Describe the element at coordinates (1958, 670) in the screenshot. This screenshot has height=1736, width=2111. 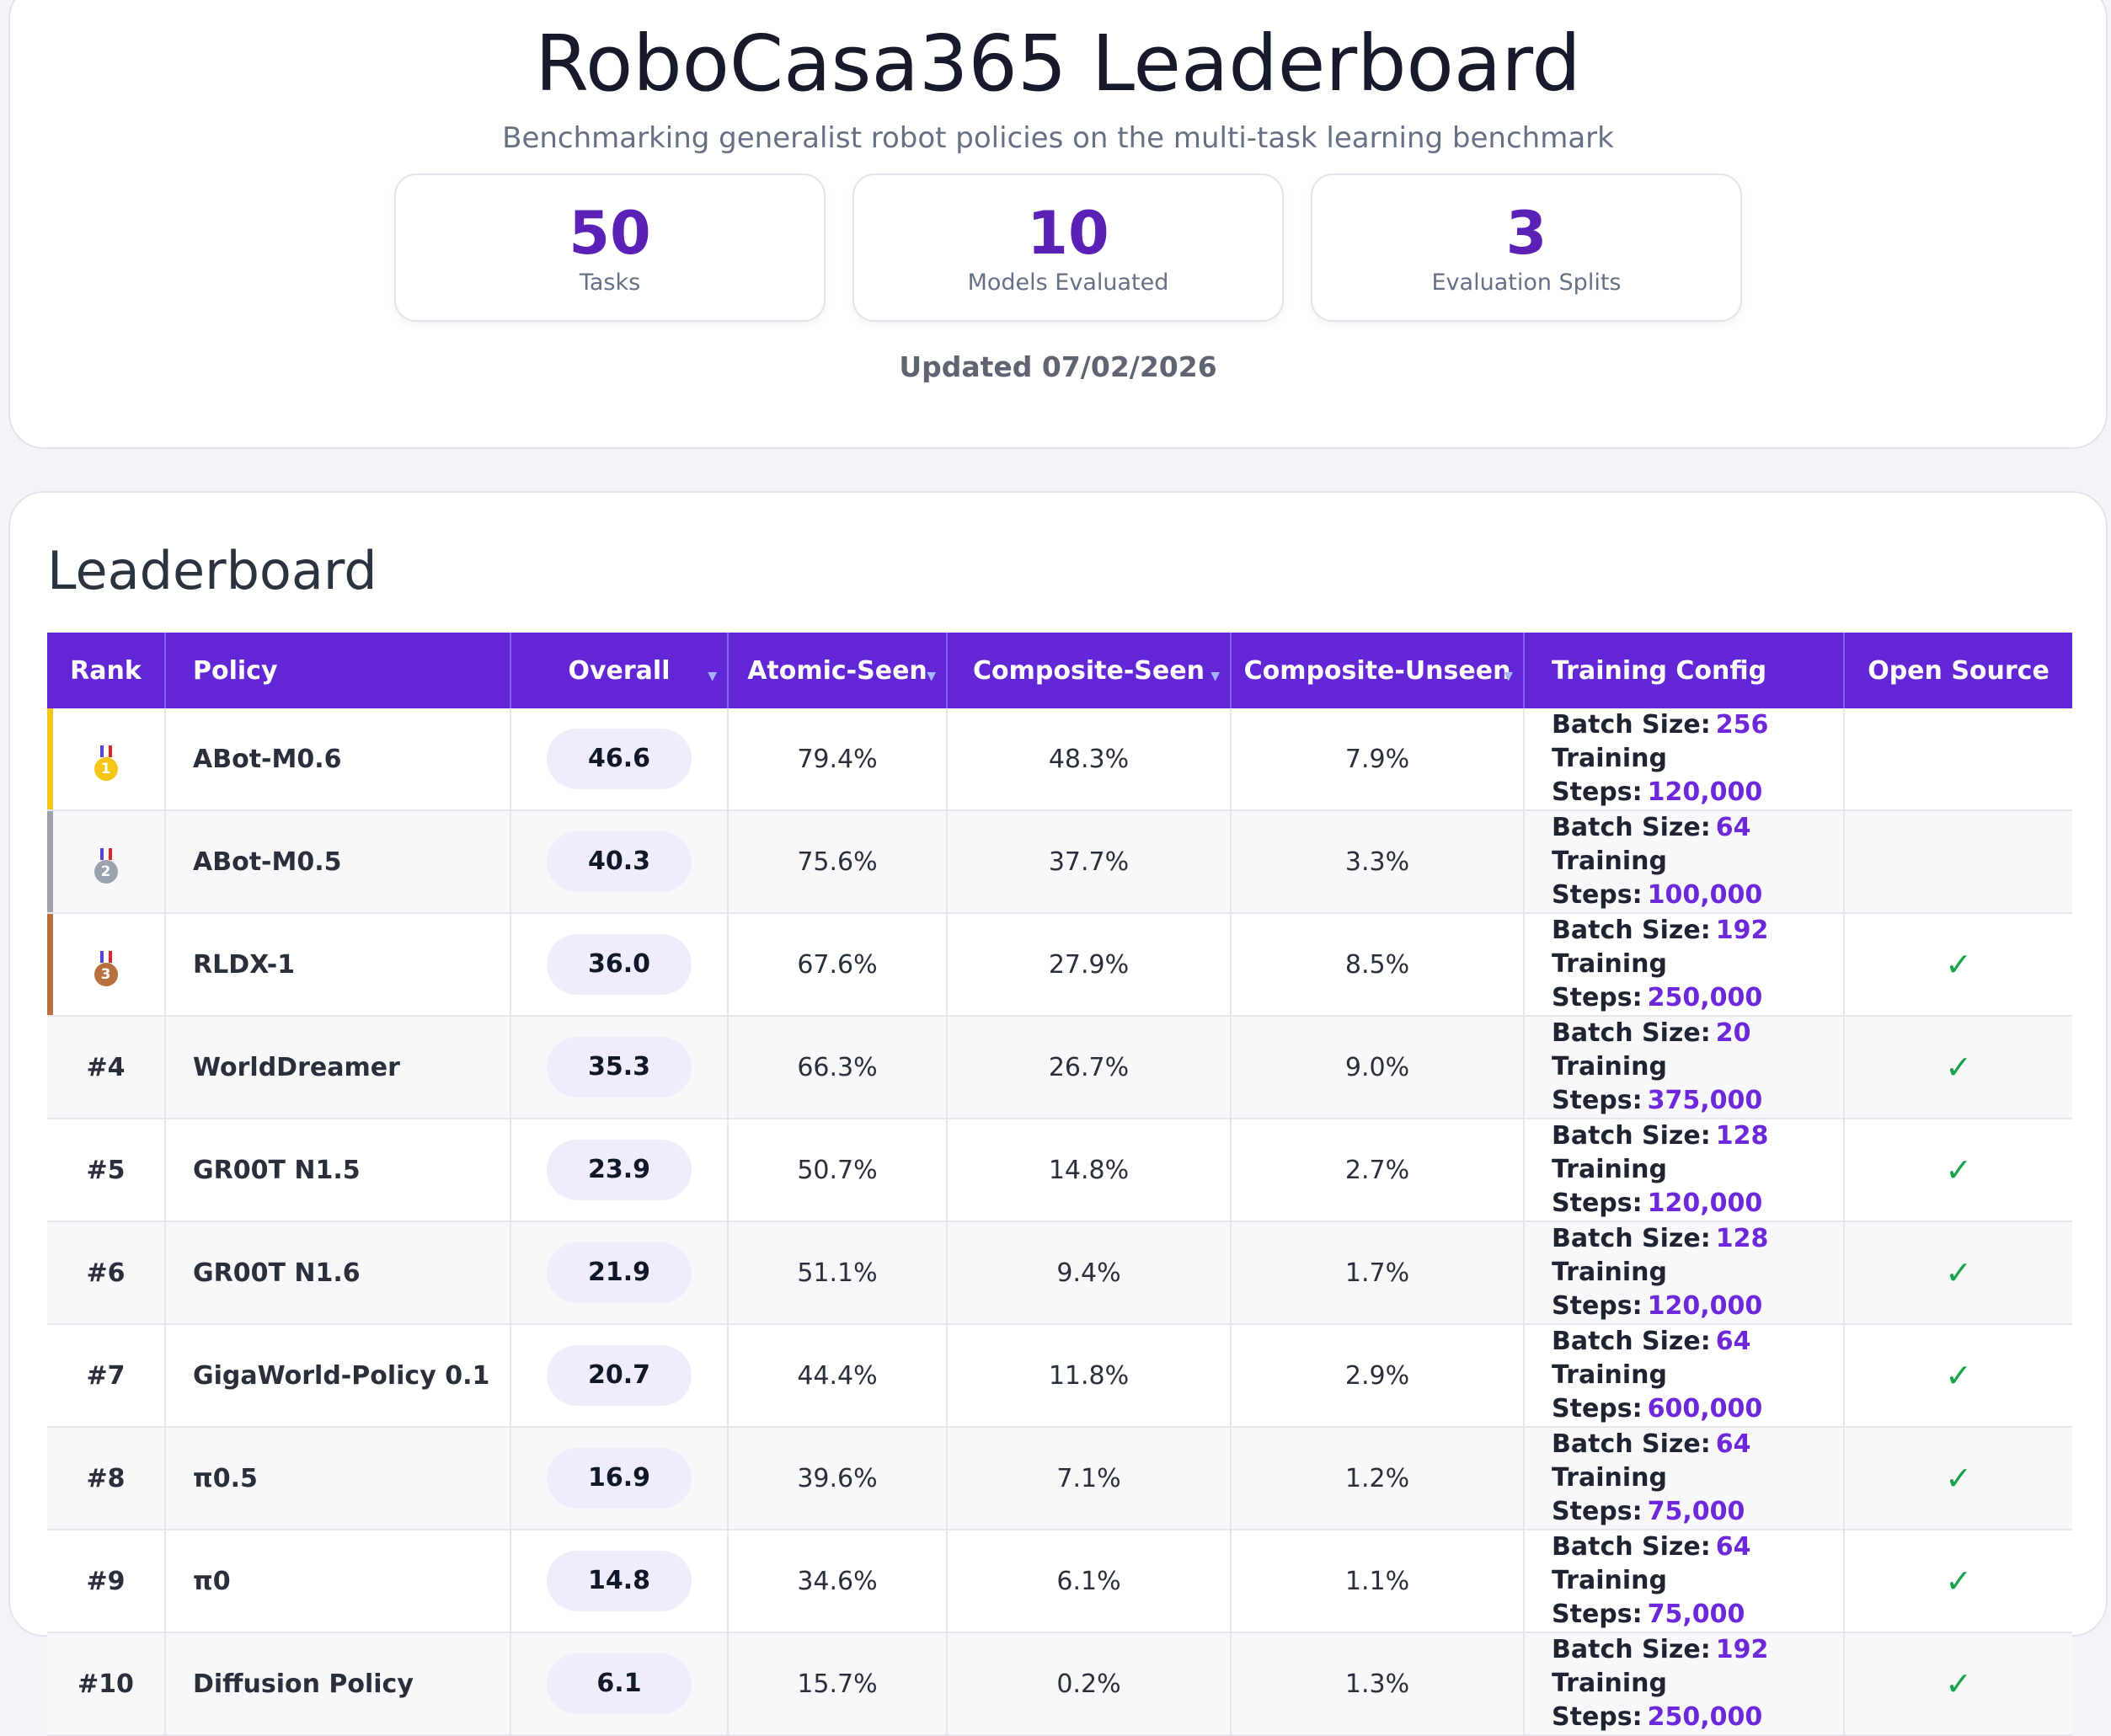
I see `column-header-open-source: Open Source` at that location.